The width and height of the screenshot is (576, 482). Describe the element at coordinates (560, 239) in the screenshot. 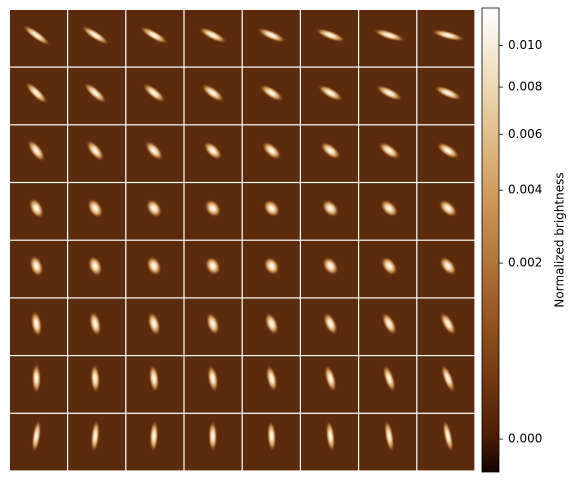

I see `colorbar-label: Normalized brightness` at that location.